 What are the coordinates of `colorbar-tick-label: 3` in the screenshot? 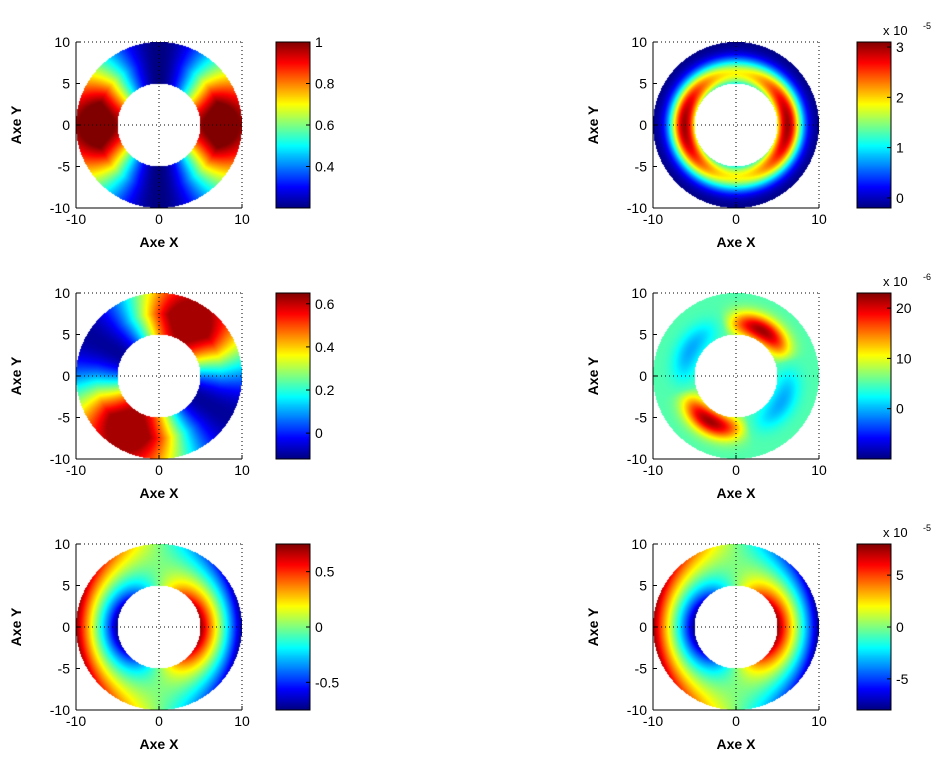 It's located at (900, 47).